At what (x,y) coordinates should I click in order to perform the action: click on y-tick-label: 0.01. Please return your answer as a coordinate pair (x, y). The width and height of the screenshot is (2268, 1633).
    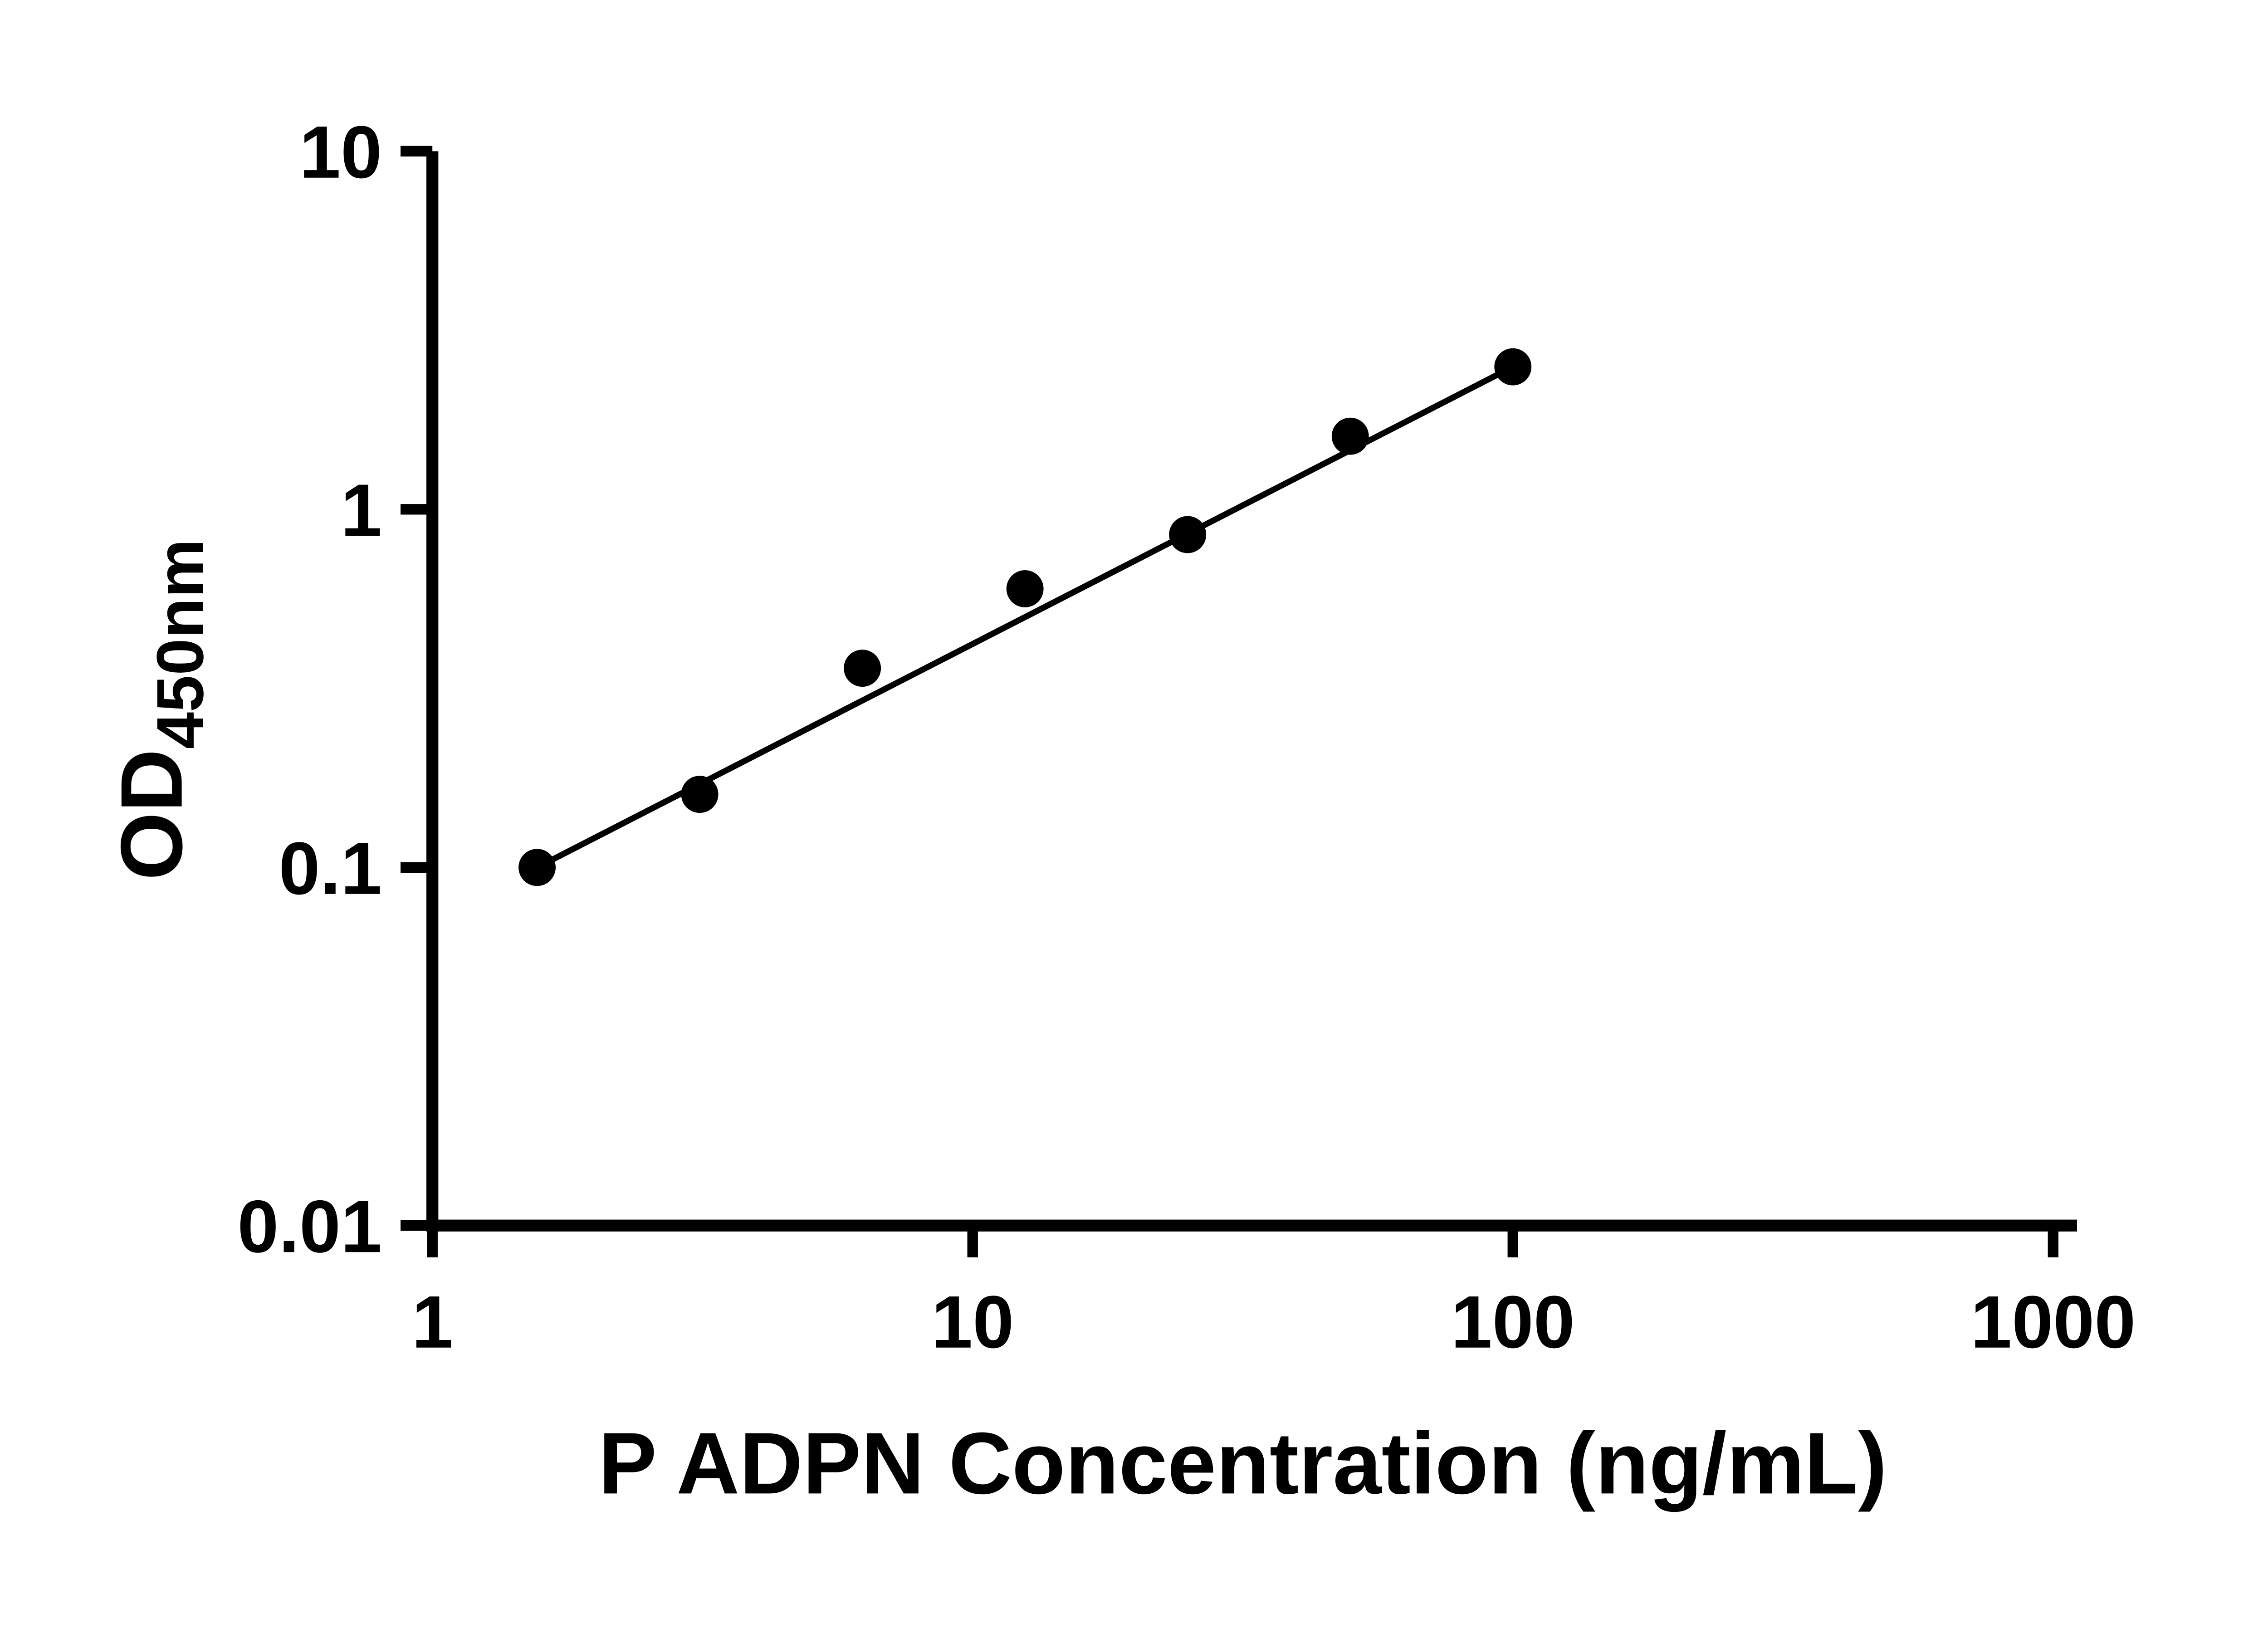
    Looking at the image, I should click on (310, 1226).